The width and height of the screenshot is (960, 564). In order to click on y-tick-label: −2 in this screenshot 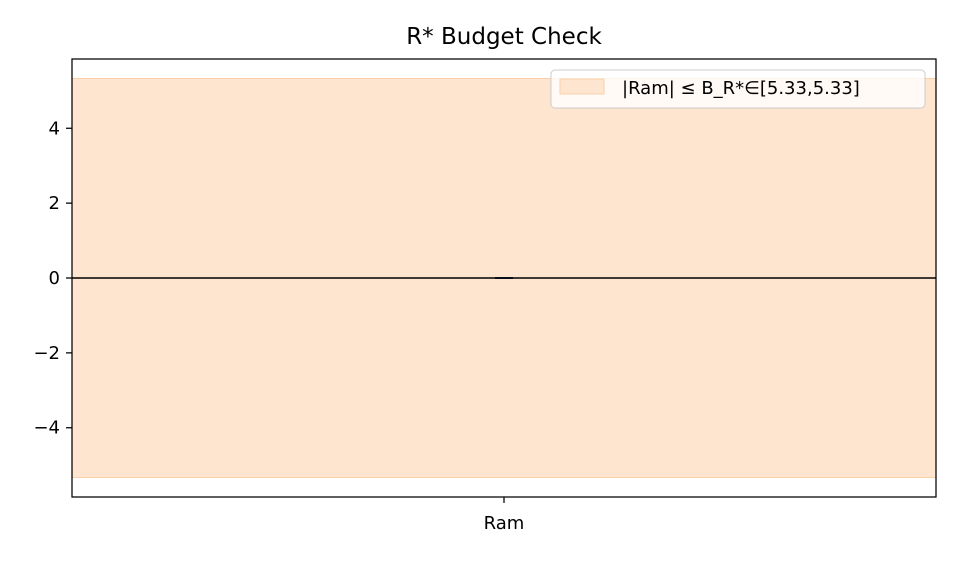, I will do `click(46, 353)`.